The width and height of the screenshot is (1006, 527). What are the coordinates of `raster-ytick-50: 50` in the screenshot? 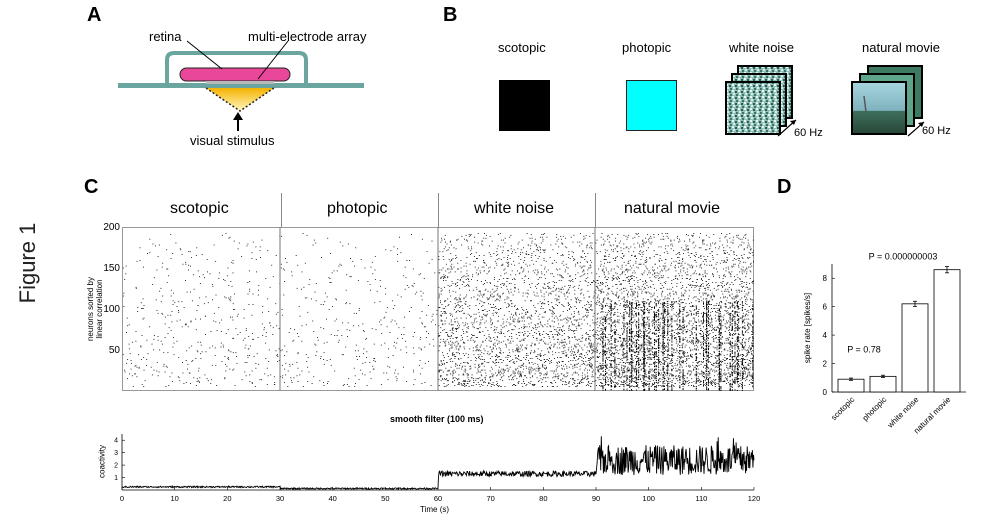 It's located at (114, 350).